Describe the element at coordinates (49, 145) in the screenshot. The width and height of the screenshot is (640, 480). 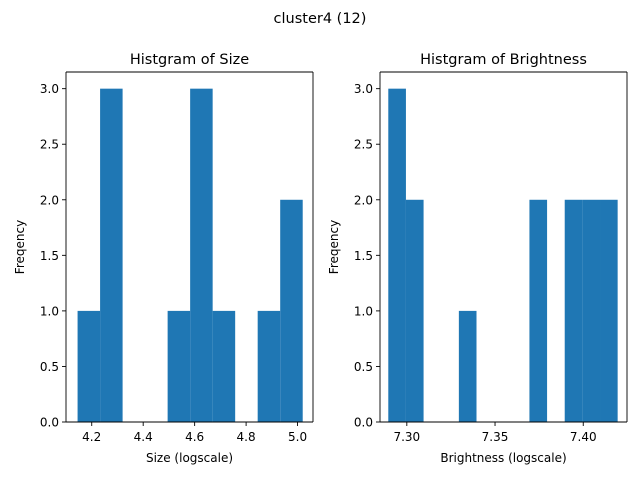
I see `size-y-tick-label: 2.5` at that location.